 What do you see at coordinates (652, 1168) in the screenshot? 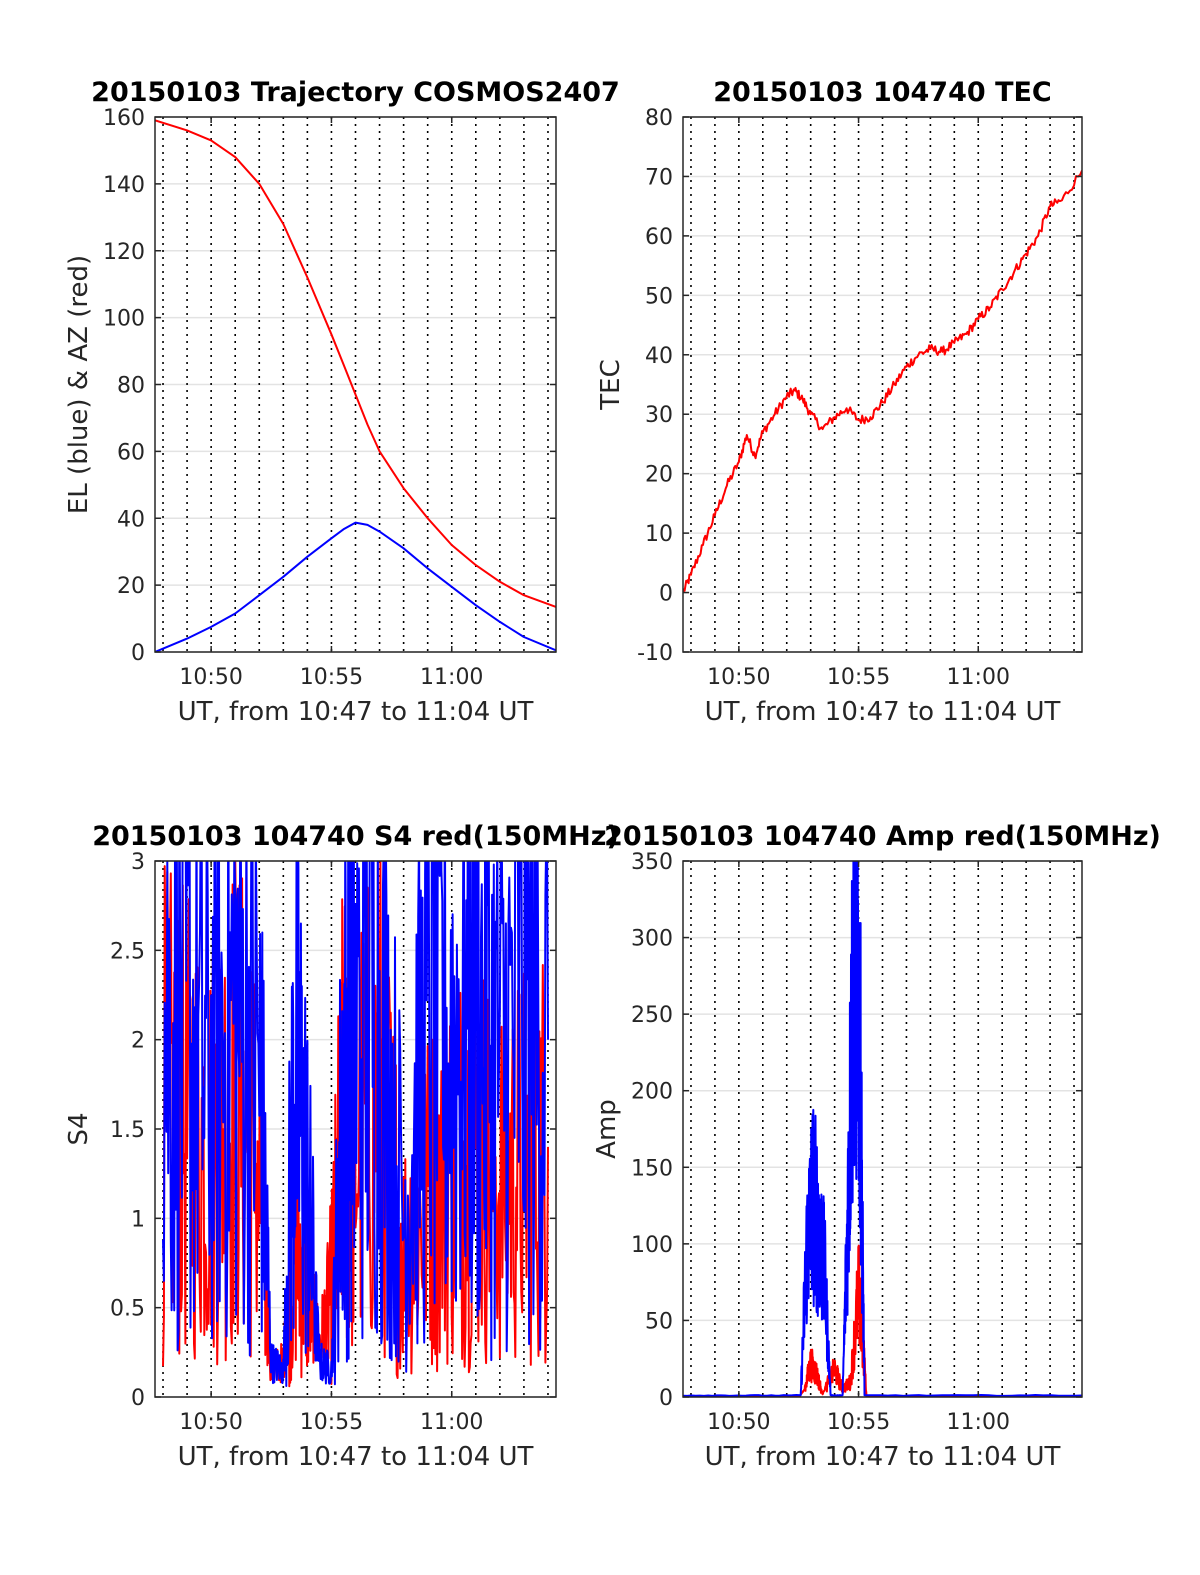
I see `amp-ytick-label-3: 150` at bounding box center [652, 1168].